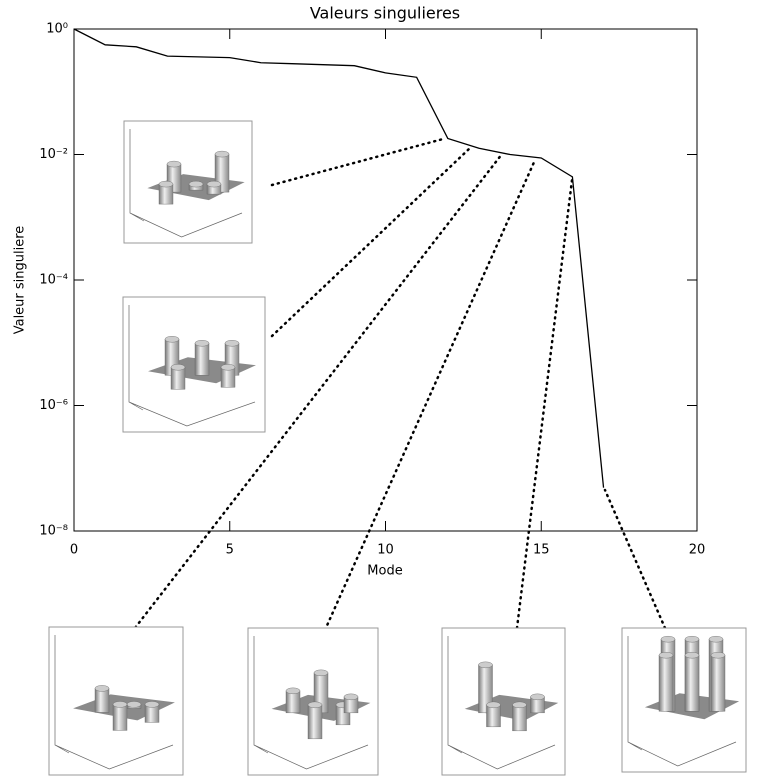 Image resolution: width=757 pixels, height=782 pixels. I want to click on y-tick-label: 10⁻⁶, so click(53, 405).